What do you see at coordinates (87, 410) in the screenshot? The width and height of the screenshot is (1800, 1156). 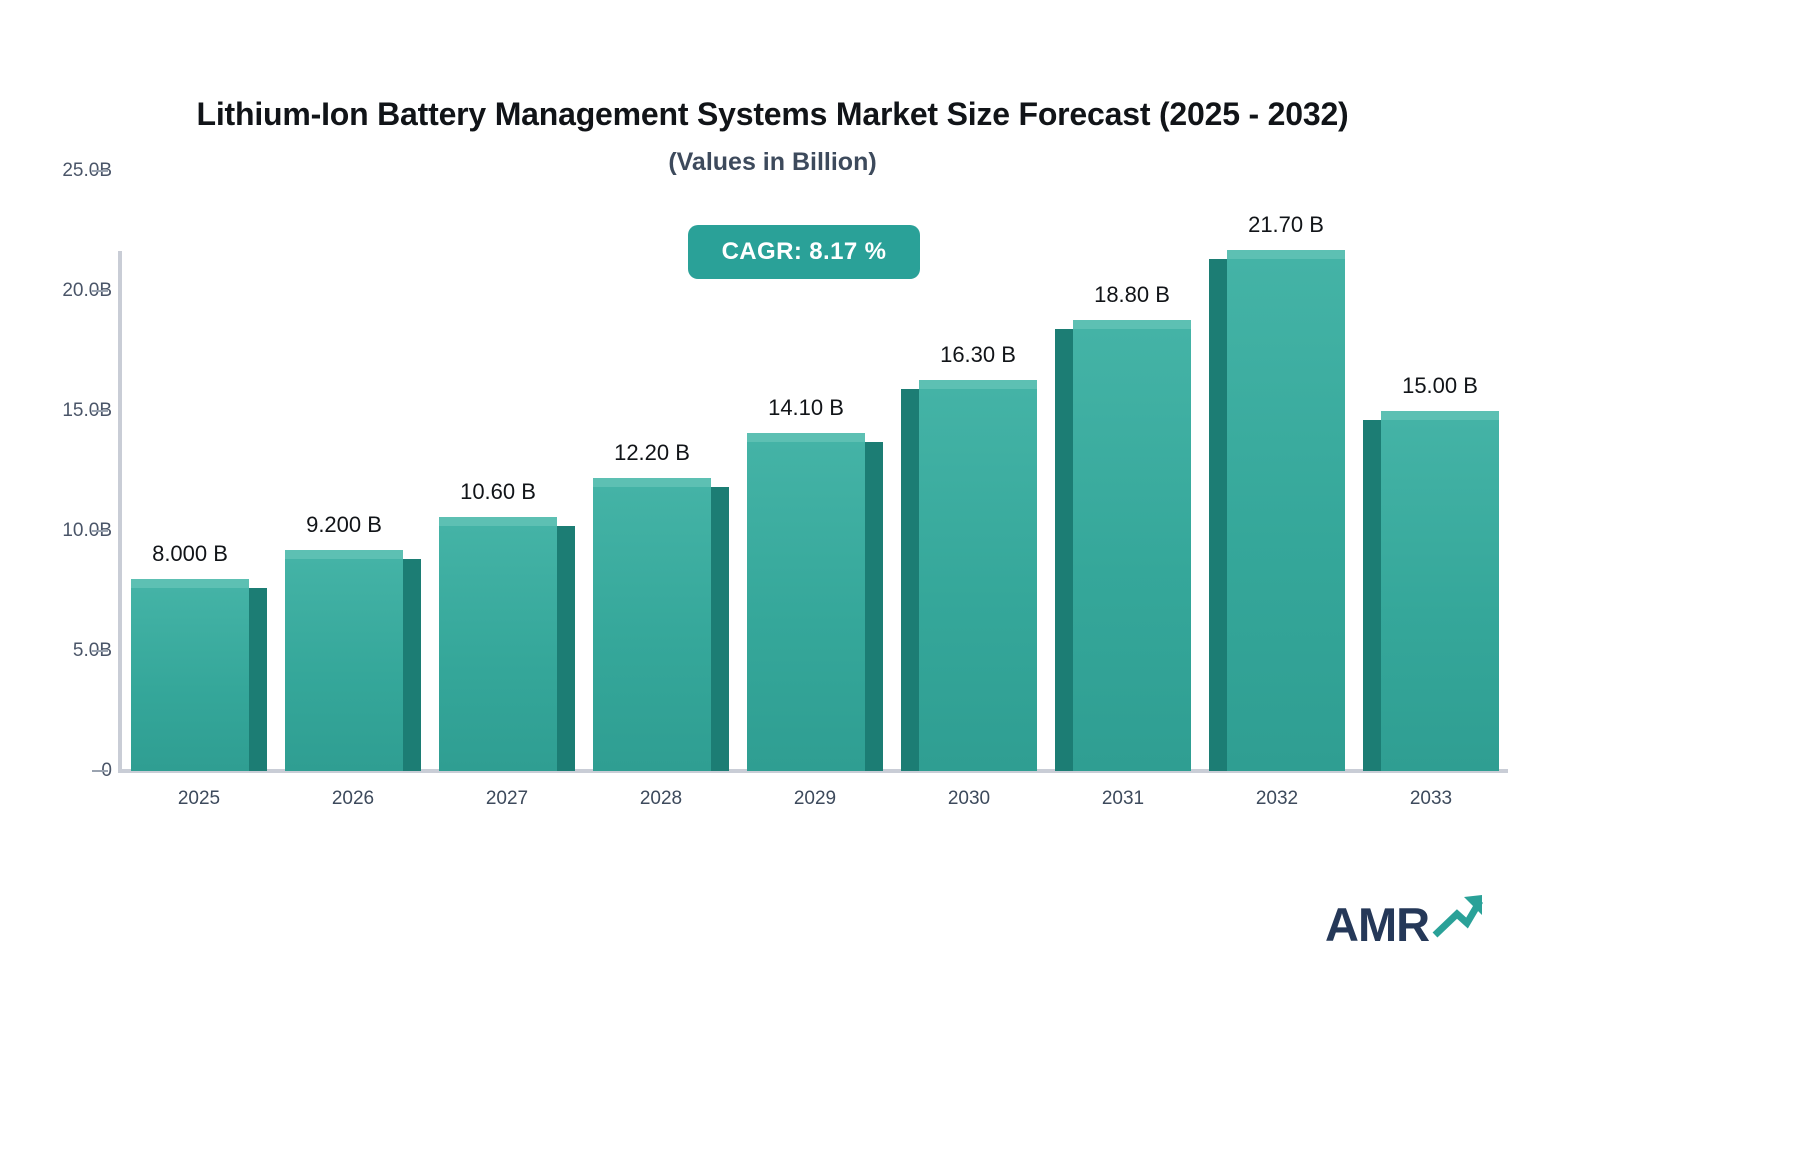 I see `y-axis-tick-label: 15.0B` at bounding box center [87, 410].